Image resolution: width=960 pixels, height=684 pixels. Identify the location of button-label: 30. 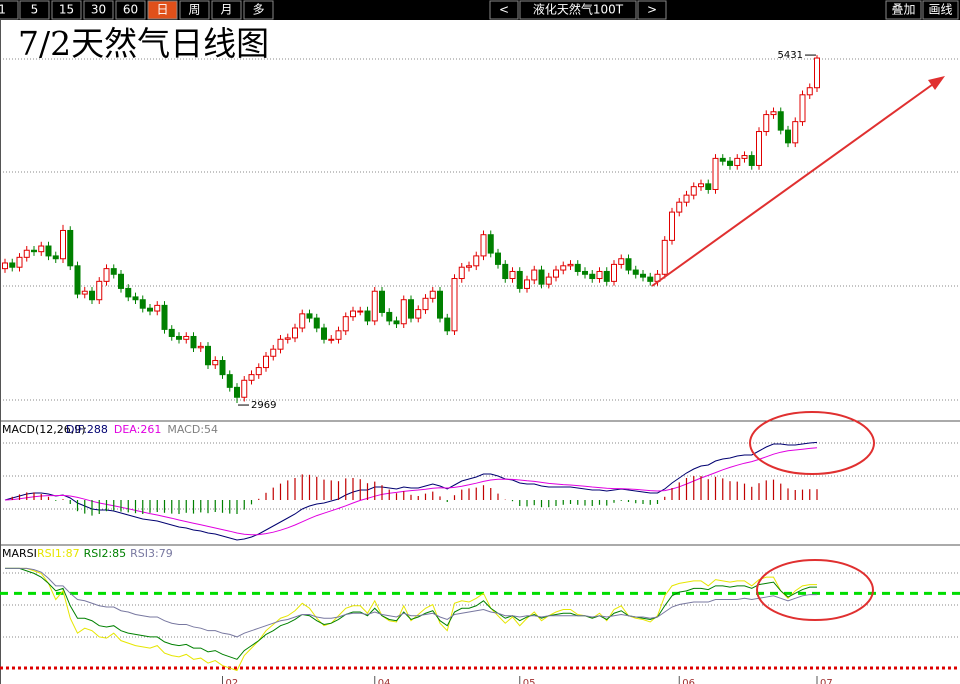
(98, 10).